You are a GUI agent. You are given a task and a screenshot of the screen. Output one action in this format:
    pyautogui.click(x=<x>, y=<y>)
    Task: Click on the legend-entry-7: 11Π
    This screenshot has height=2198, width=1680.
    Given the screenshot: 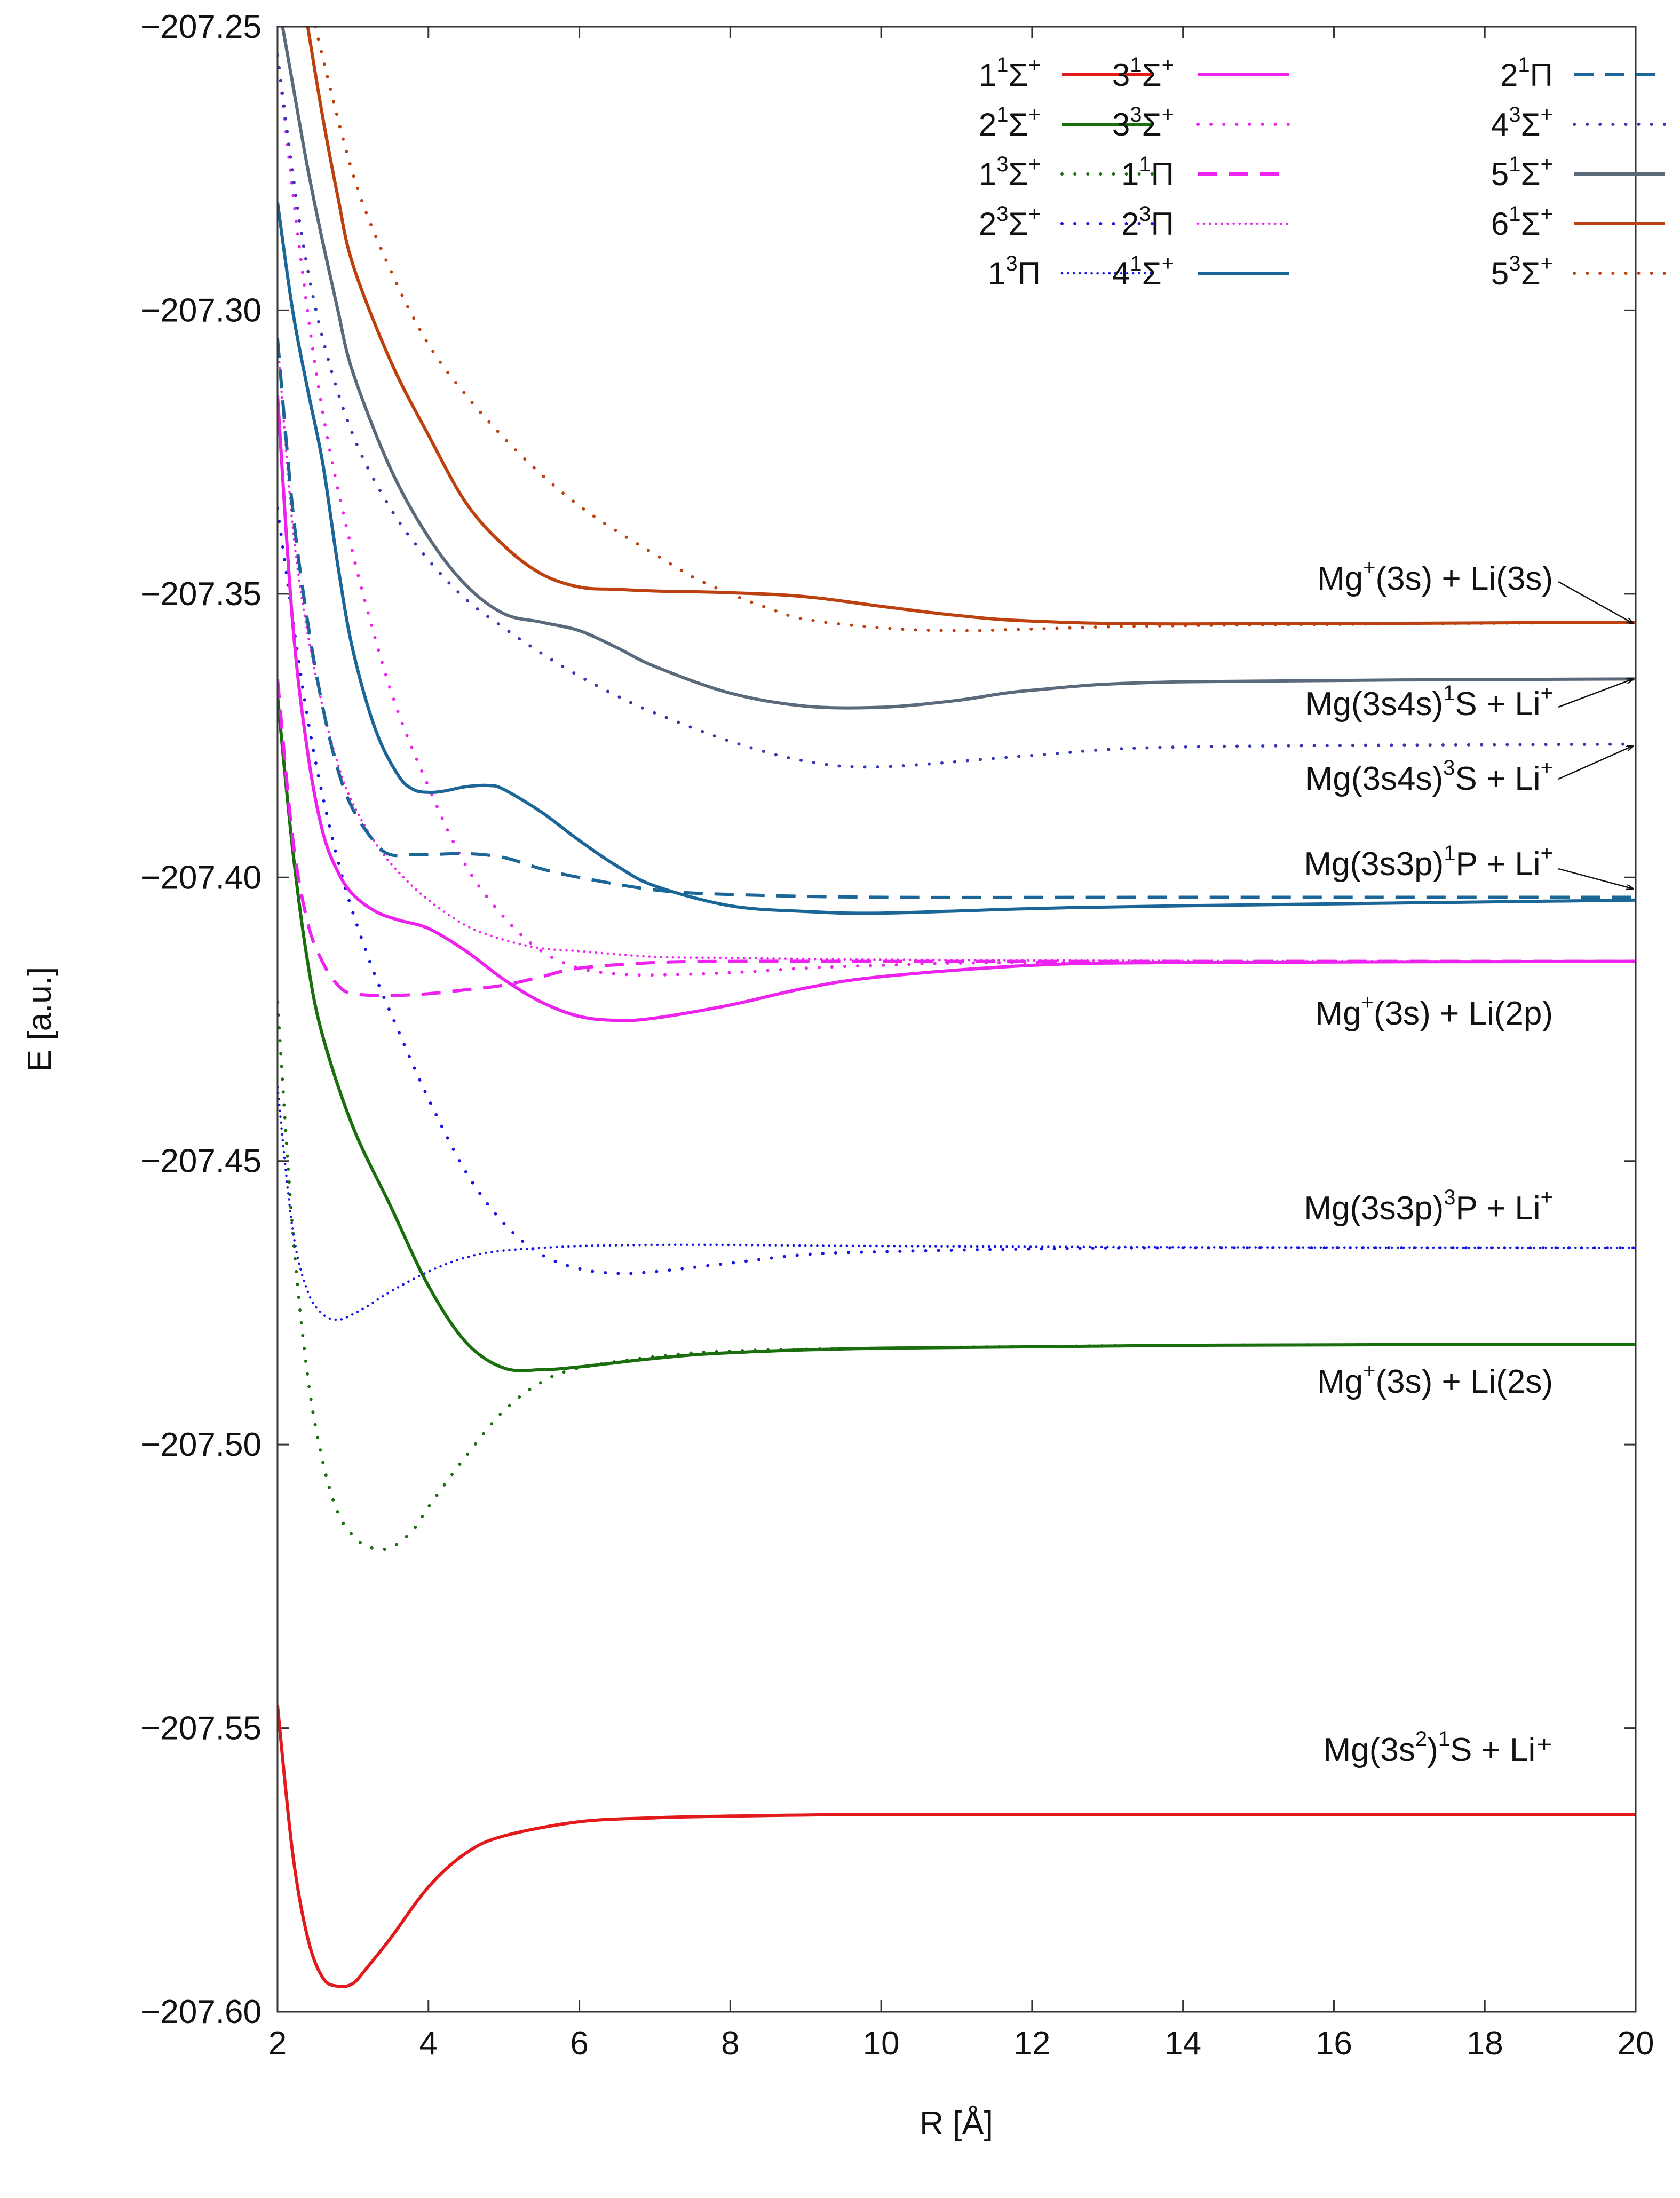 What is the action you would take?
    pyautogui.click(x=1205, y=173)
    